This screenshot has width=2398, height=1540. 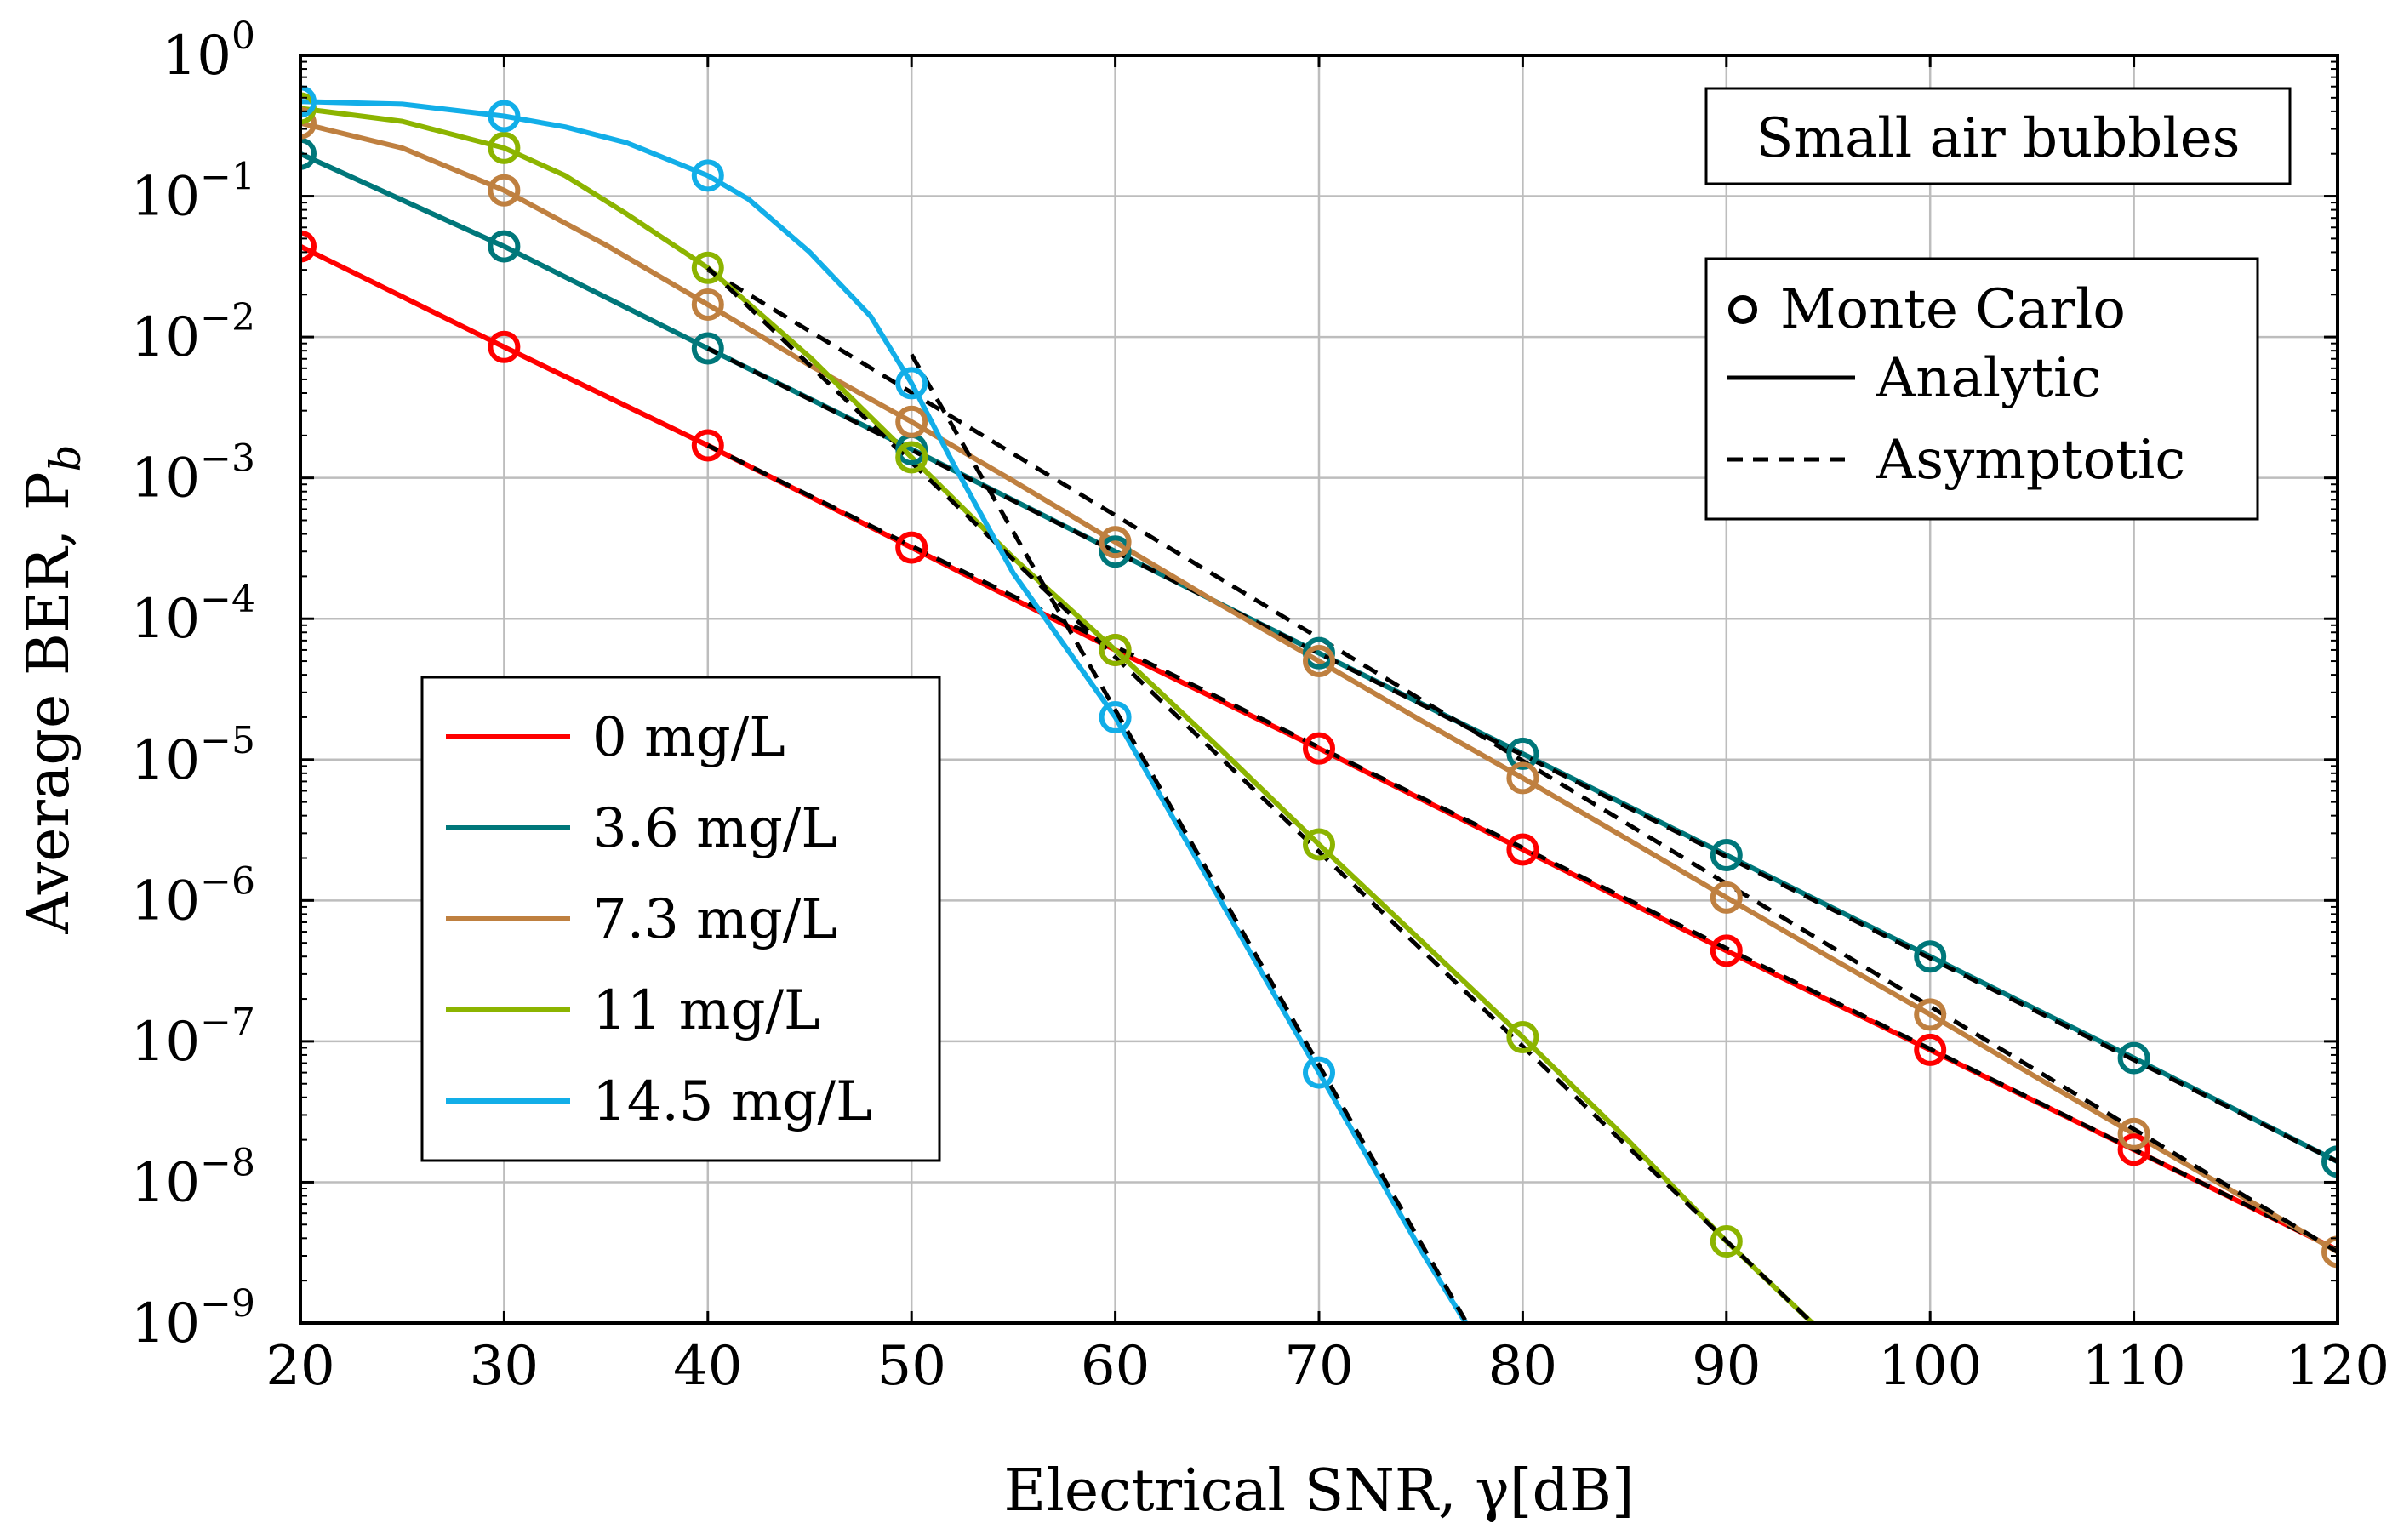 I want to click on y-tick-label: 10⁻³, so click(x=193, y=473).